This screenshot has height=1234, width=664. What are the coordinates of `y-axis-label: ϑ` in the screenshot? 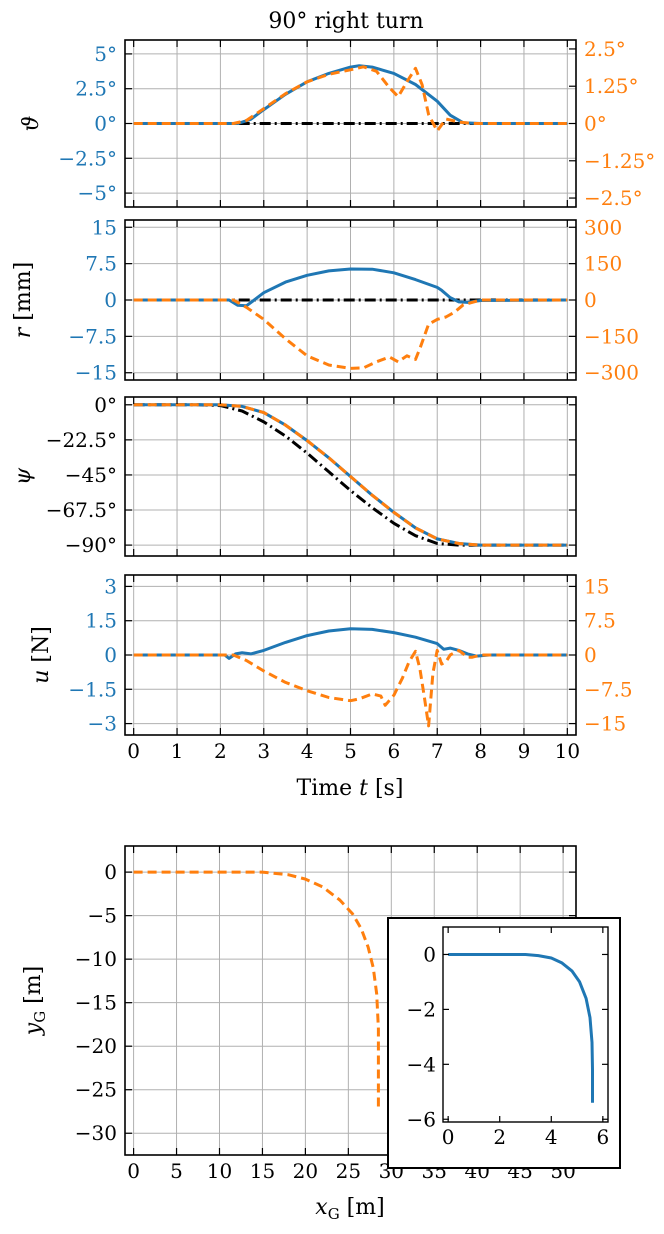 It's located at (31, 123).